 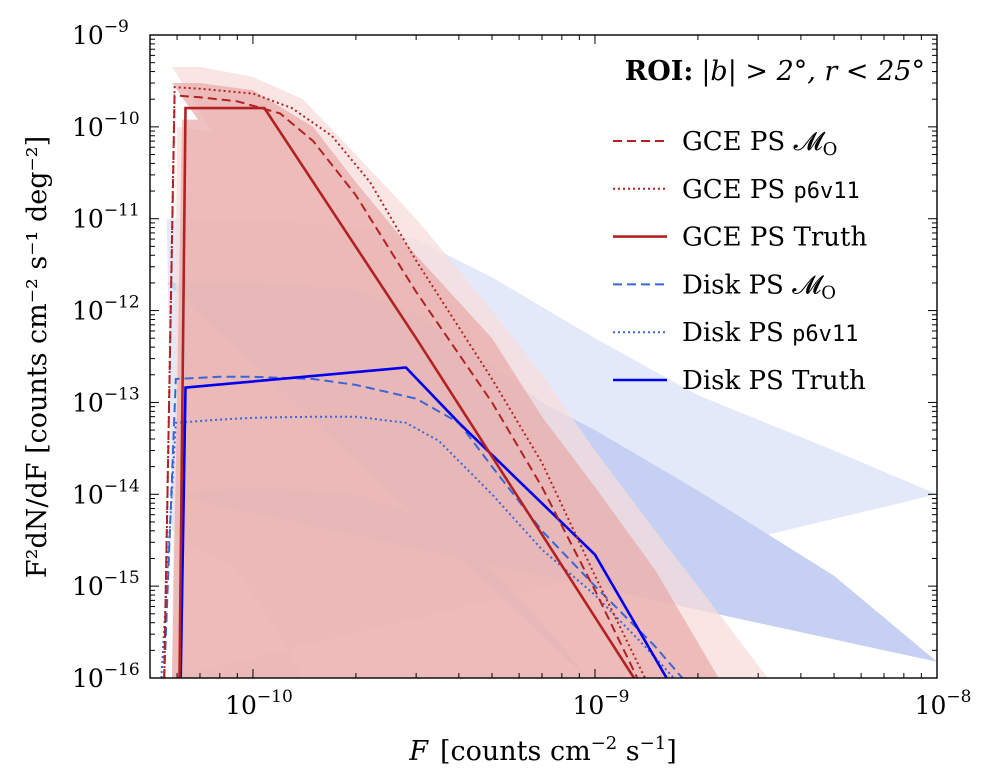 I want to click on legend-label: Disk PS 𝓜O, so click(x=759, y=286).